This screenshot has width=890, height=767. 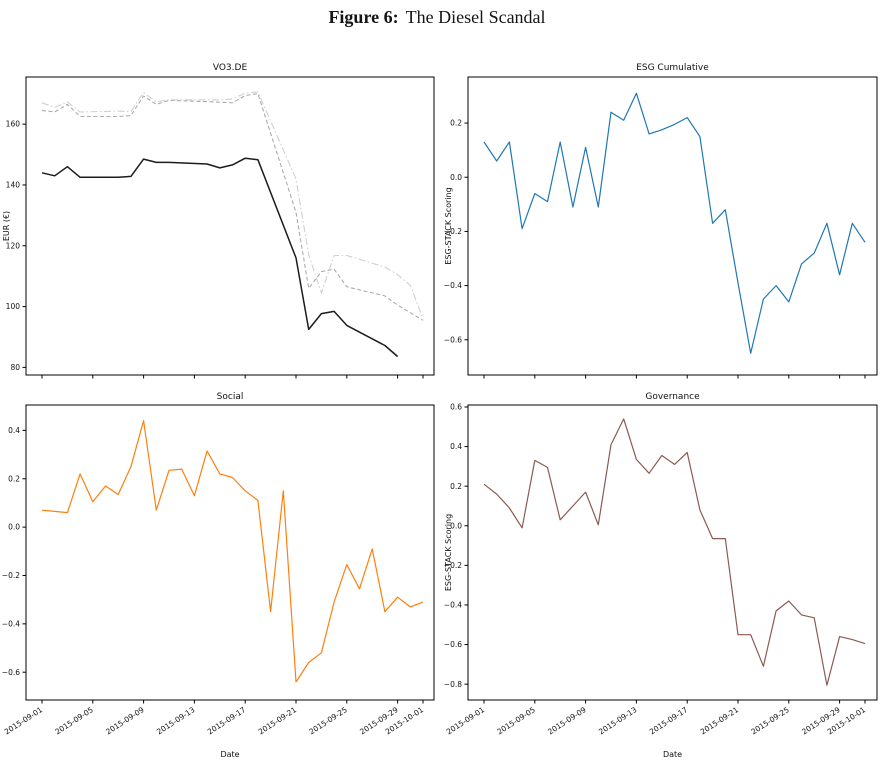 I want to click on y-axis-label-esgcum: ESG-STACK Scoring, so click(x=448, y=225).